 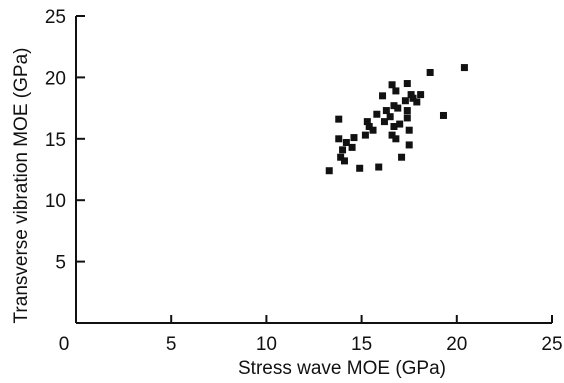 What do you see at coordinates (21, 186) in the screenshot?
I see `y-axis-title: Transverse vibration MOE (GPa)` at bounding box center [21, 186].